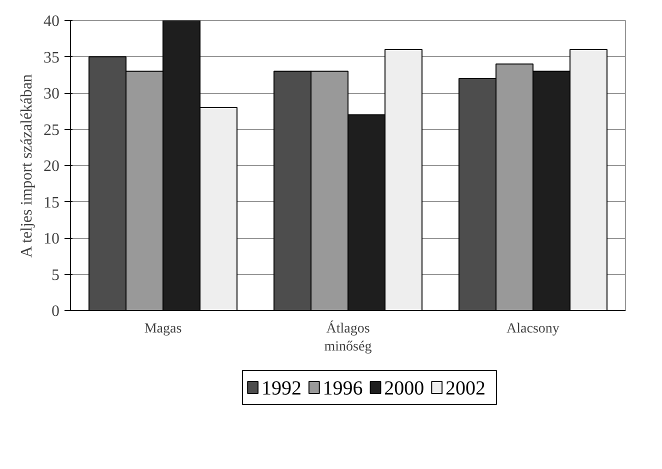 The width and height of the screenshot is (662, 469). What do you see at coordinates (52, 21) in the screenshot?
I see `y-tick-label: 40` at bounding box center [52, 21].